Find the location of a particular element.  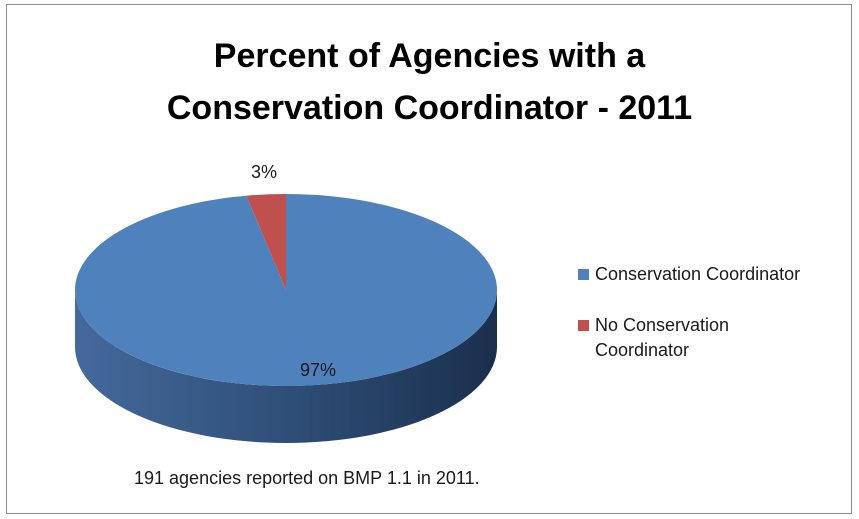

legend-label-conservation-coordinator: Conservation Coordinator is located at coordinates (698, 274).